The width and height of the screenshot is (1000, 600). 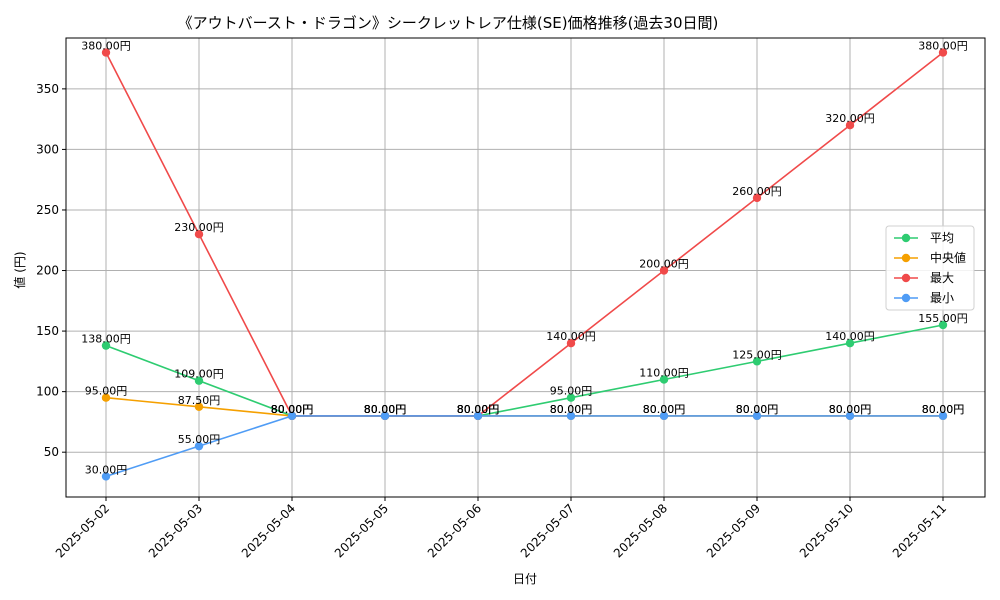 What do you see at coordinates (850, 118) in the screenshot?
I see `data-label-最大: 320.00円` at bounding box center [850, 118].